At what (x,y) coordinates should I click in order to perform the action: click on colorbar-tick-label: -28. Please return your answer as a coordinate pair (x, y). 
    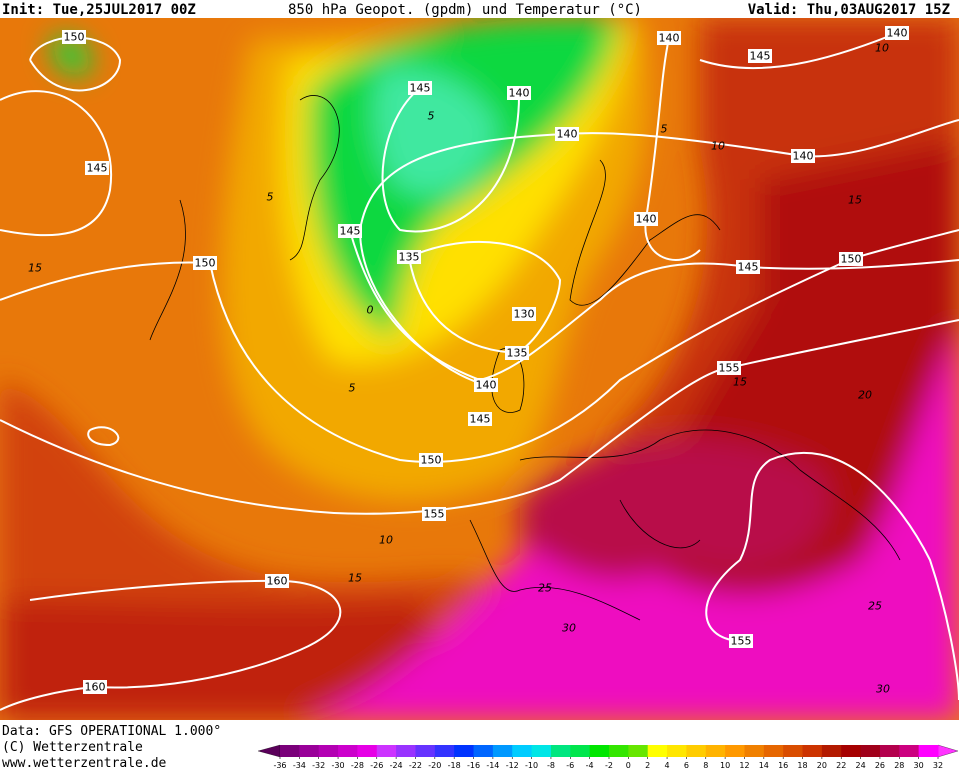
    Looking at the image, I should click on (357, 765).